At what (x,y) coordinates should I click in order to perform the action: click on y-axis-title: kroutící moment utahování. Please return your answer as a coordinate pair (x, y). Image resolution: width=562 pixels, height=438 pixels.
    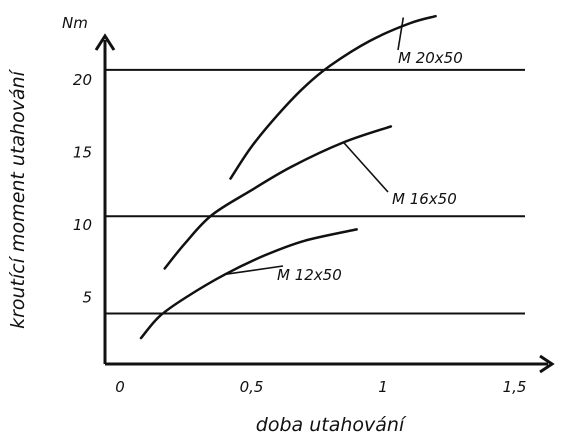
    Looking at the image, I should click on (18, 198).